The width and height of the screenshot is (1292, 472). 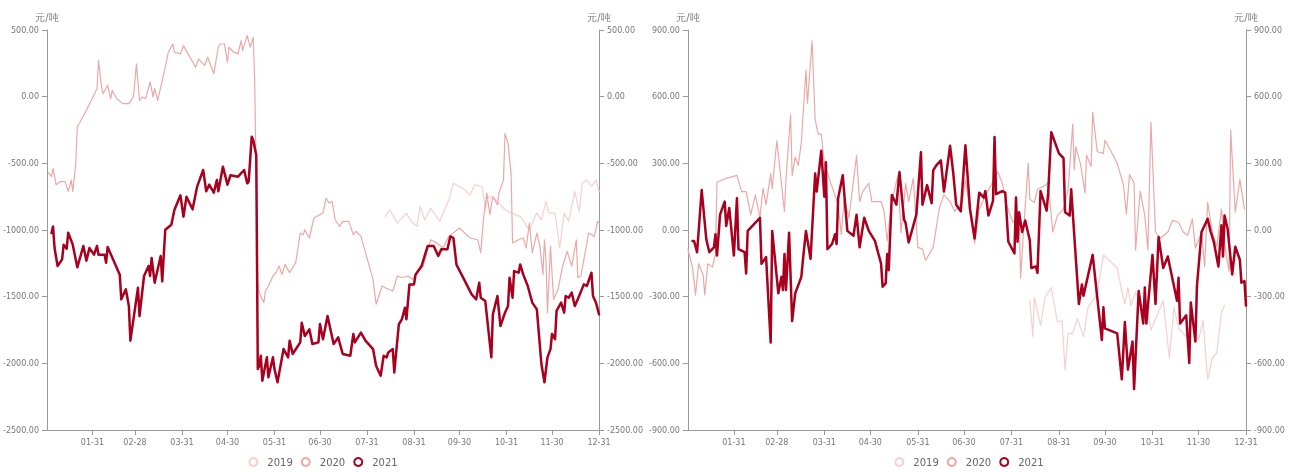 I want to click on y-tick-label: -1500.00, so click(x=21, y=297).